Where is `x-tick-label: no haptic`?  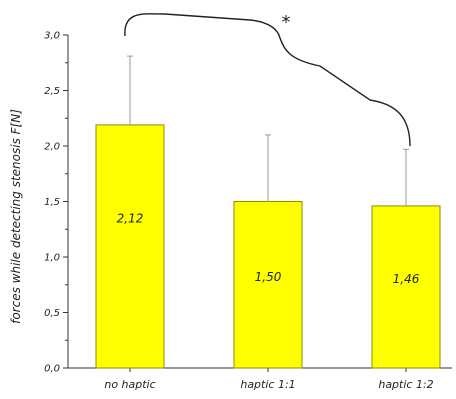
x-tick-label: no haptic is located at coordinates (129, 384).